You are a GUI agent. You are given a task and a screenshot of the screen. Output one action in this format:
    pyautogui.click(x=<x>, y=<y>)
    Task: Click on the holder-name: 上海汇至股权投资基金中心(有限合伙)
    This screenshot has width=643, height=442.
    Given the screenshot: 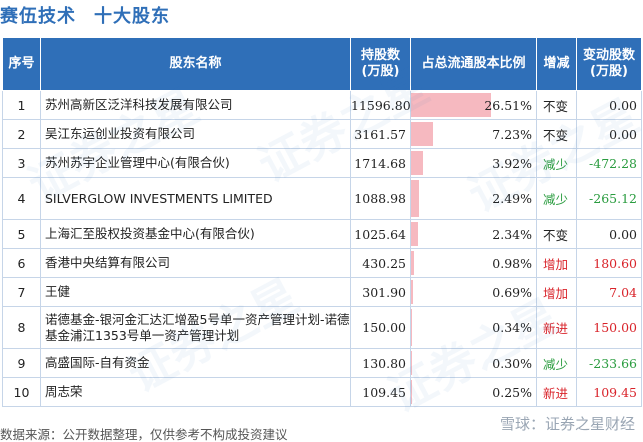 What is the action you would take?
    pyautogui.click(x=195, y=234)
    